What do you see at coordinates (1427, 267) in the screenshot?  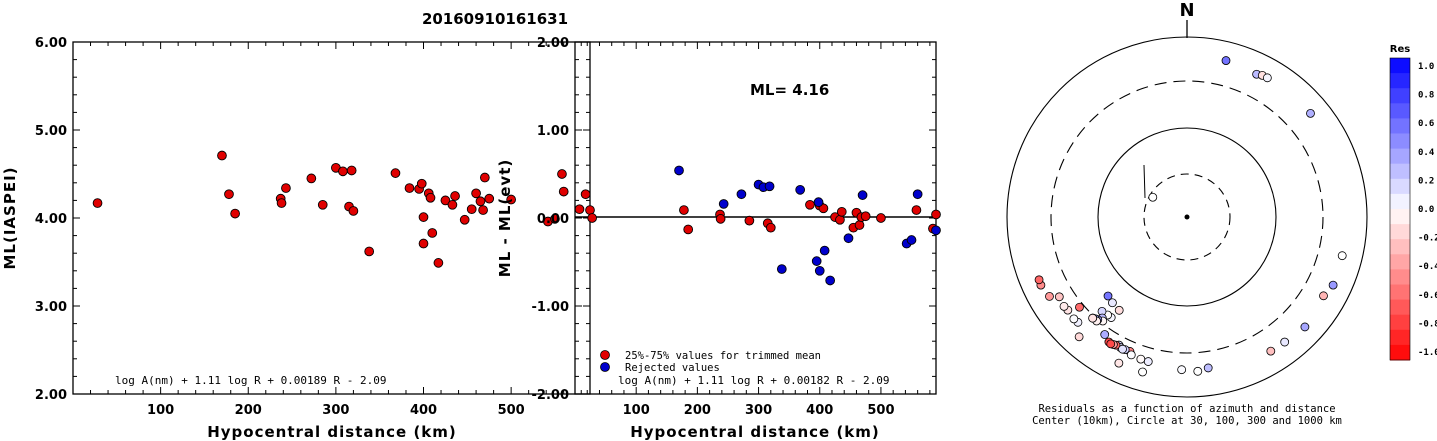 I see `colorbar-tick-label: -0.4` at bounding box center [1427, 267].